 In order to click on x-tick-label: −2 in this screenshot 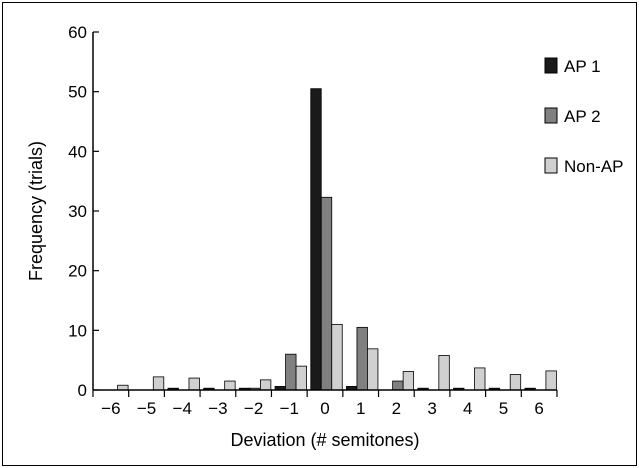, I will do `click(253, 408)`.